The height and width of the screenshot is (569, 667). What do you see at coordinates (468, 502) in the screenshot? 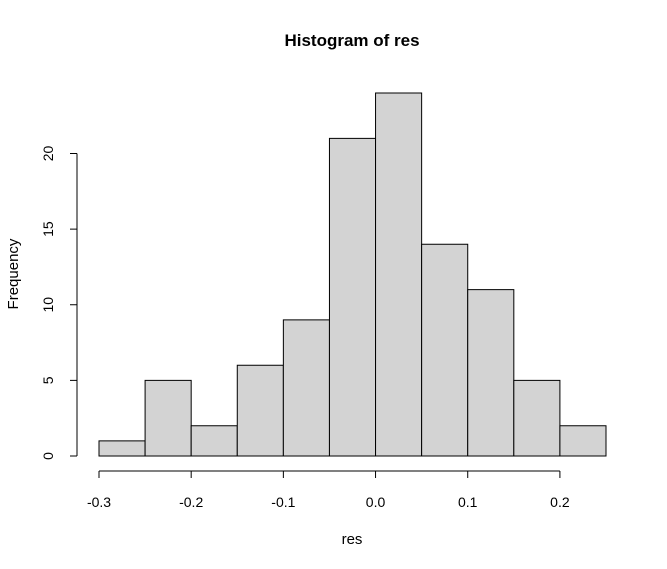
I see `x-tick-label: 0.1` at bounding box center [468, 502].